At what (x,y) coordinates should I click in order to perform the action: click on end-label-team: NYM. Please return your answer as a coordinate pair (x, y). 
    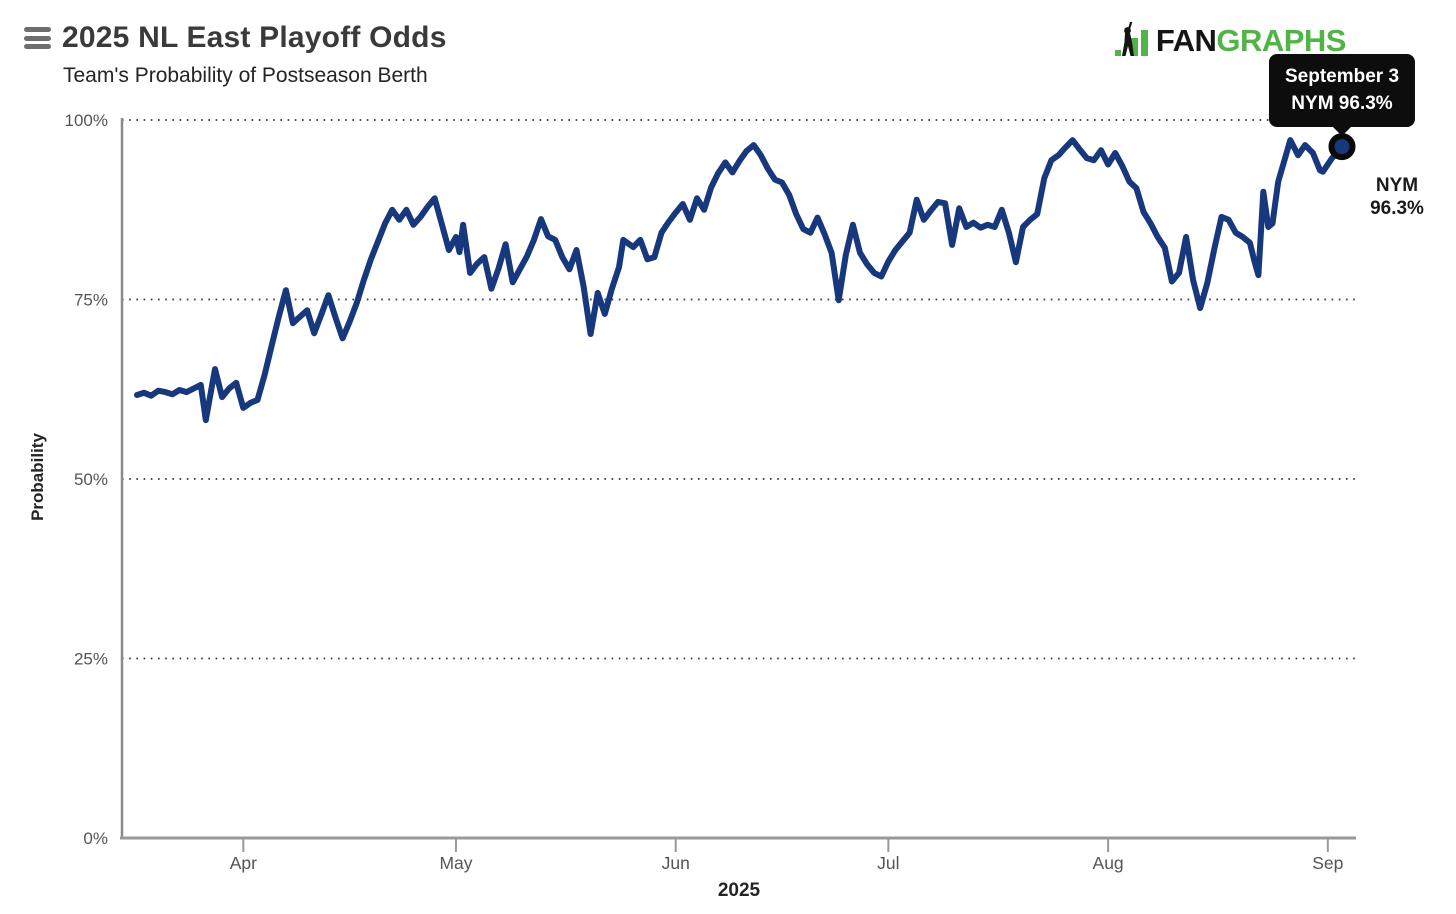
    Looking at the image, I should click on (1397, 185).